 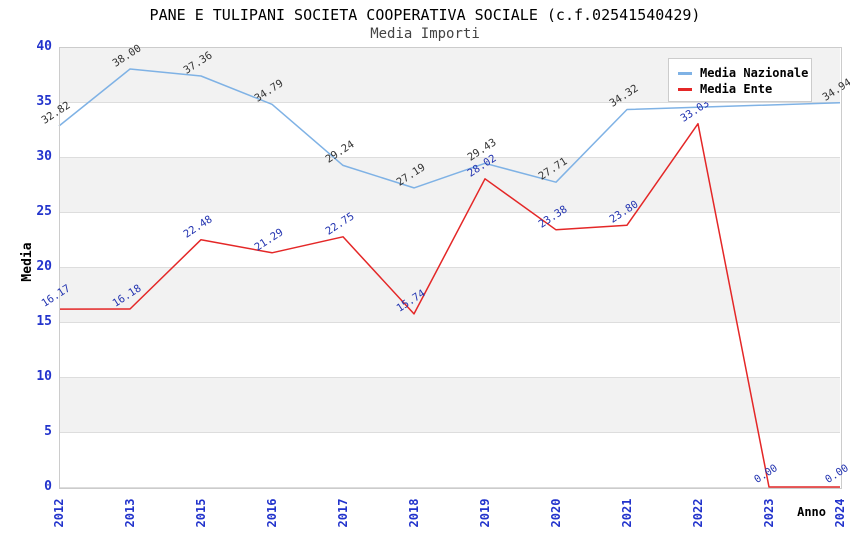 I want to click on x-tick-label: 2012, so click(x=59, y=513).